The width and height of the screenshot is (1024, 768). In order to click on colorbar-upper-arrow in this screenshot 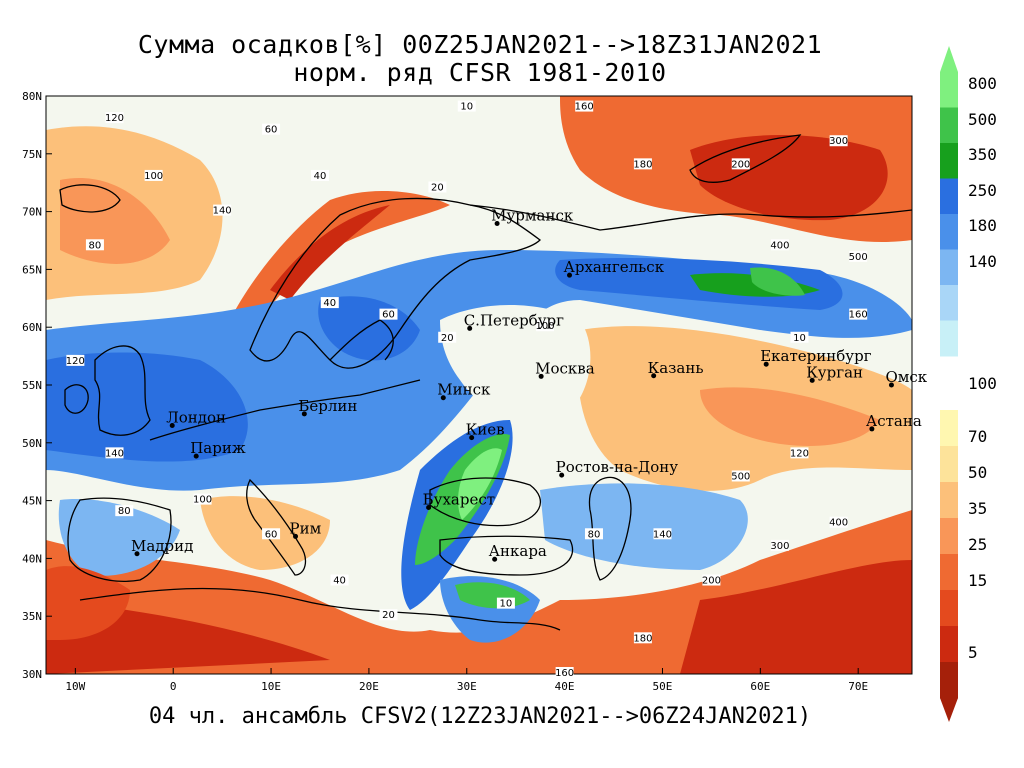, I will do `click(949, 59)`.